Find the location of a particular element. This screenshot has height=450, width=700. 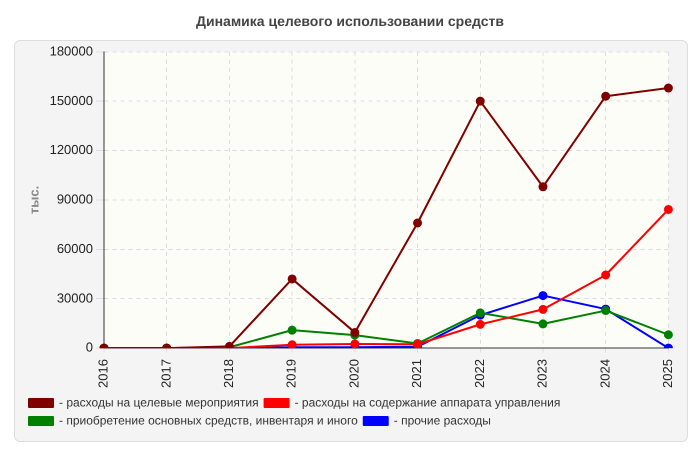

x-tick-label: 2017 is located at coordinates (166, 373).